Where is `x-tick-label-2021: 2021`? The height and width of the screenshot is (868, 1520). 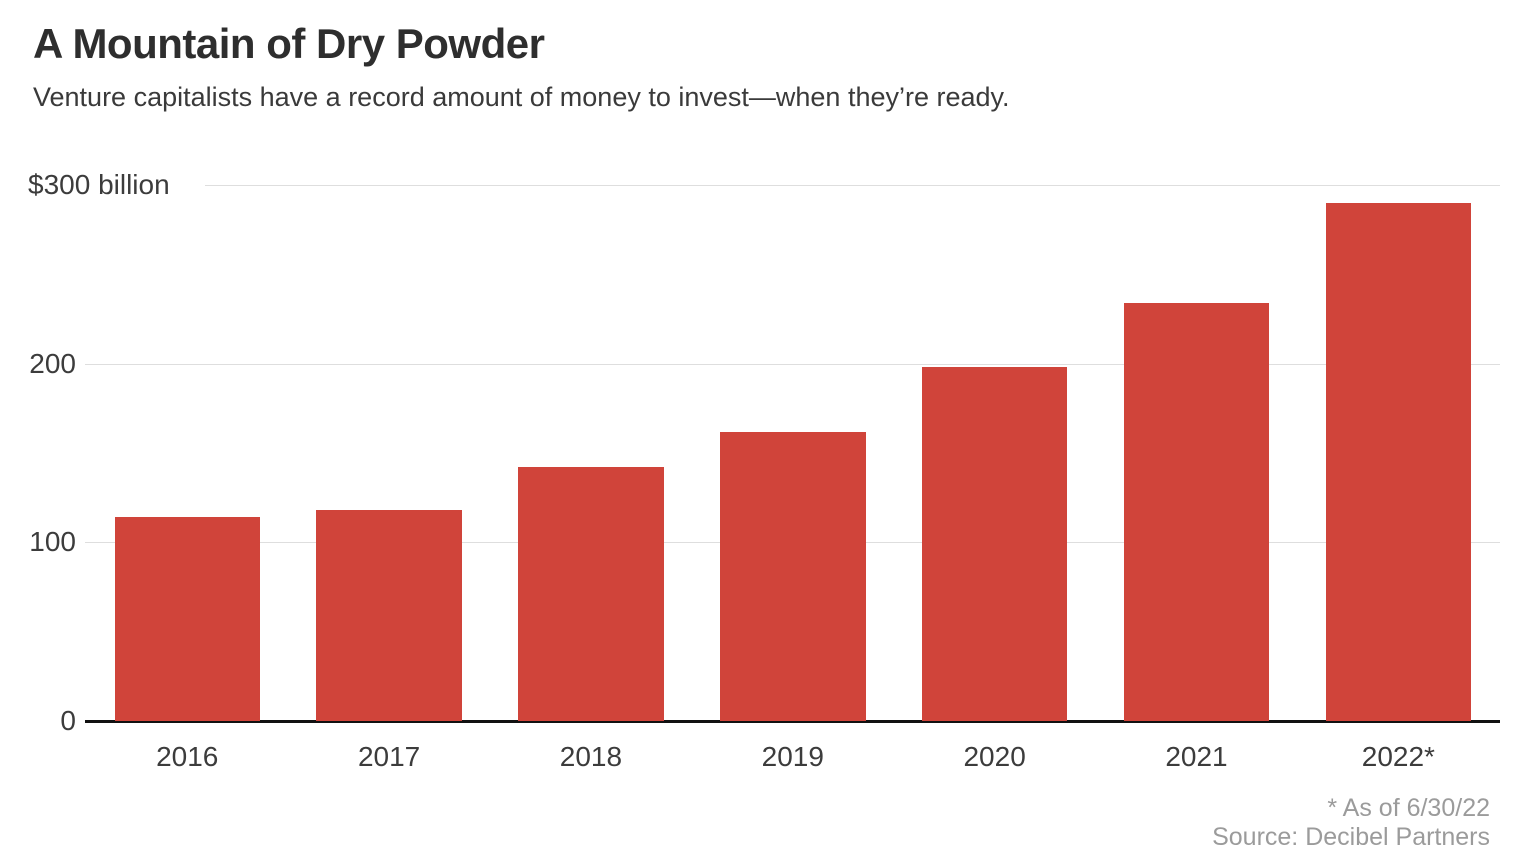
x-tick-label-2021: 2021 is located at coordinates (1196, 756).